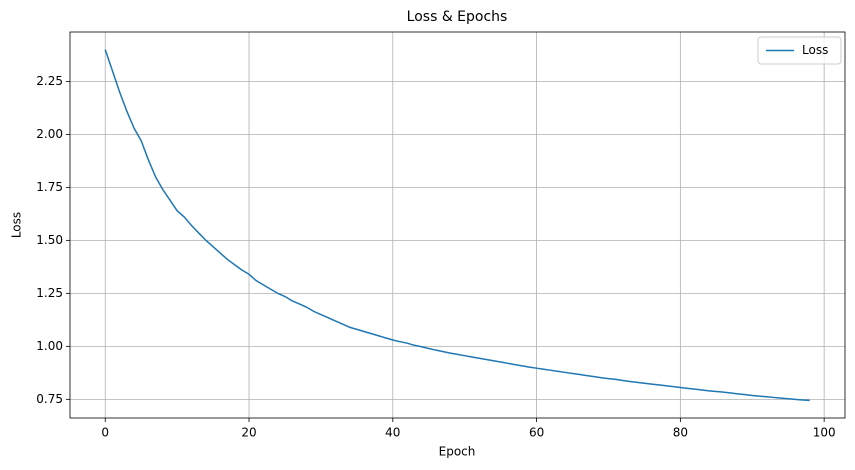 The width and height of the screenshot is (855, 470). Describe the element at coordinates (824, 433) in the screenshot. I see `x-tick-label: 100` at that location.